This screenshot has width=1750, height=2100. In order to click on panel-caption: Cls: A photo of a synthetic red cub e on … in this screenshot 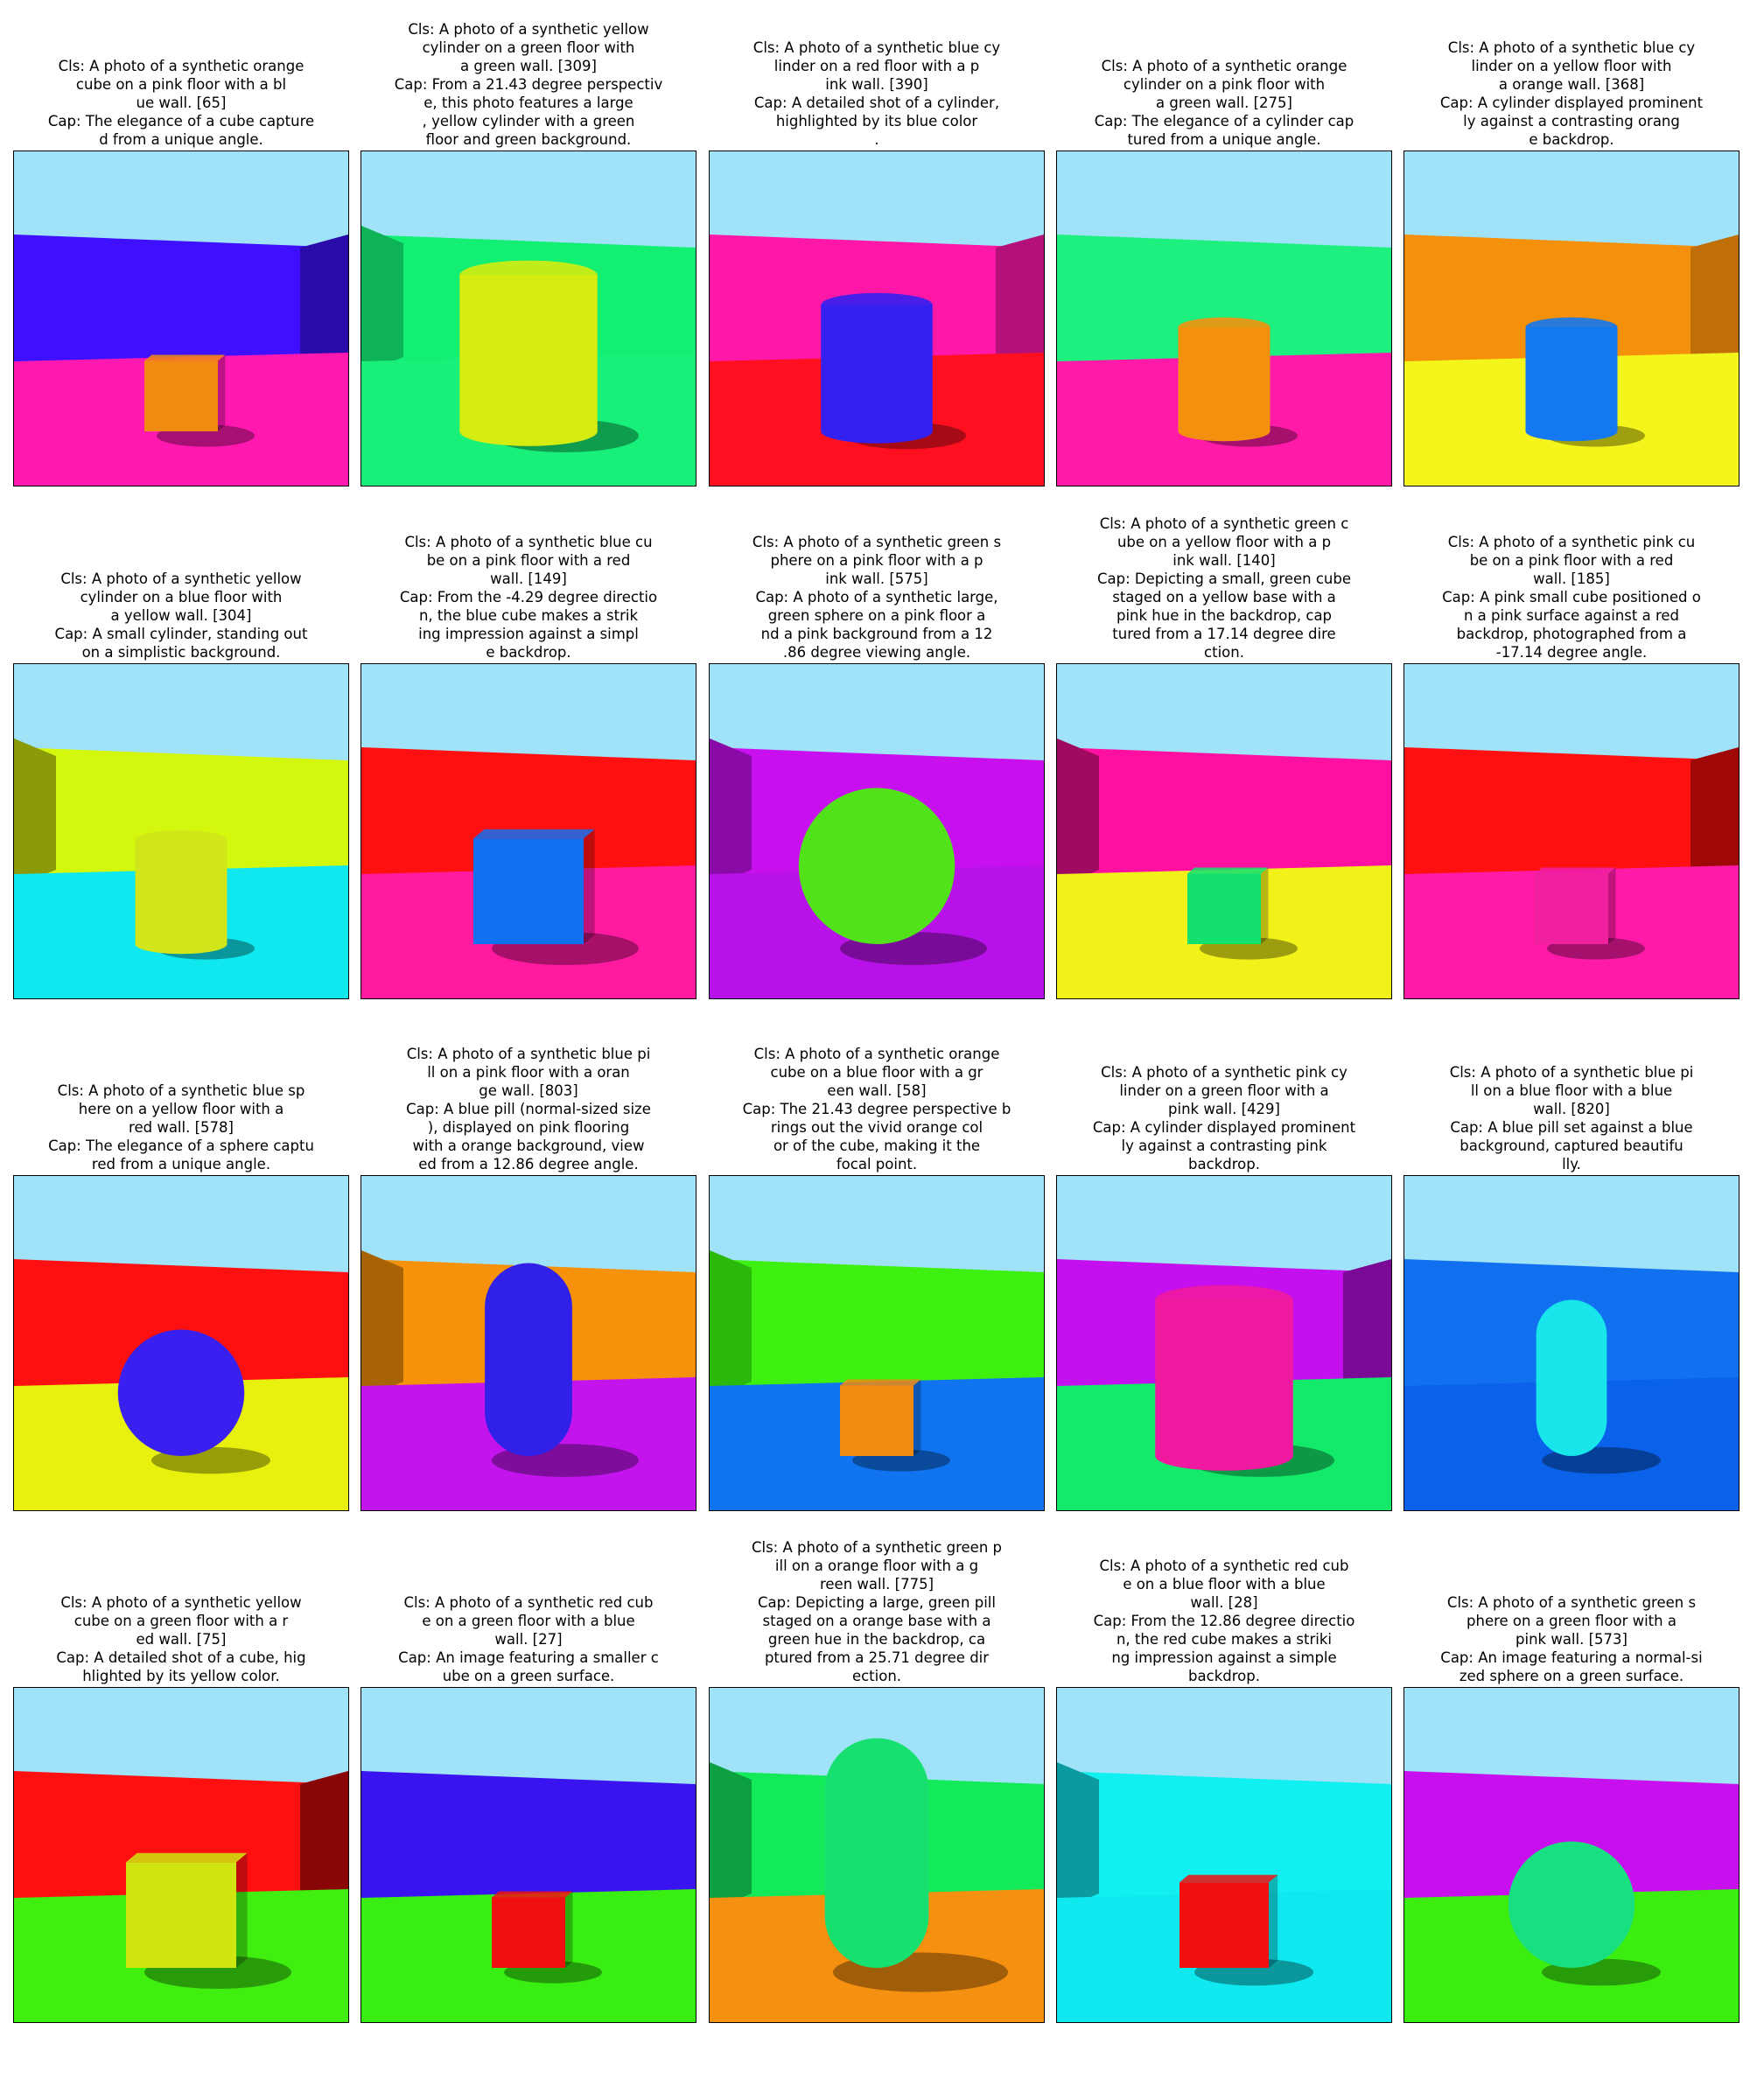, I will do `click(1224, 1621)`.